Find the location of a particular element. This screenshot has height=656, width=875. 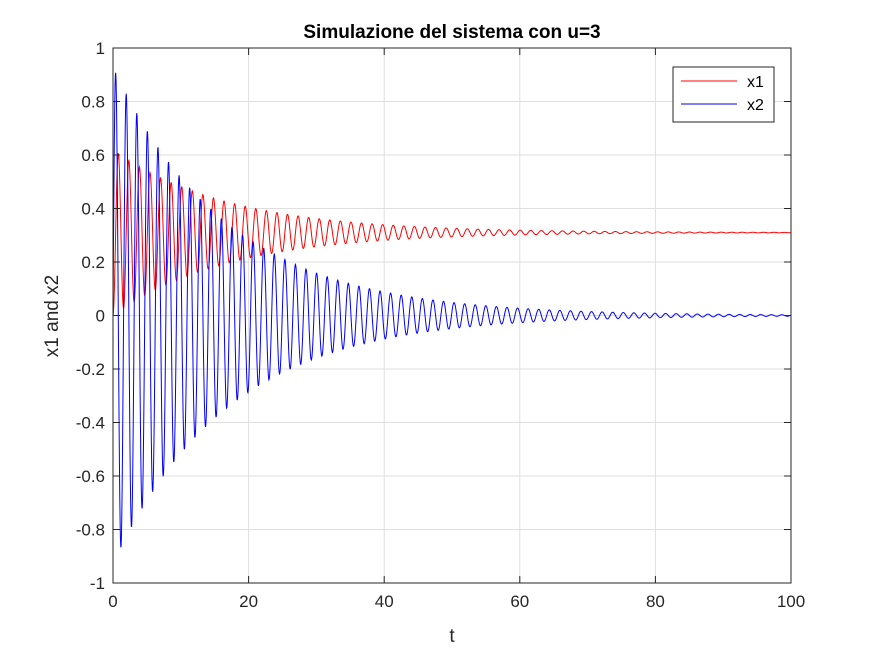

y-tick-label: 0.6 is located at coordinates (93, 155).